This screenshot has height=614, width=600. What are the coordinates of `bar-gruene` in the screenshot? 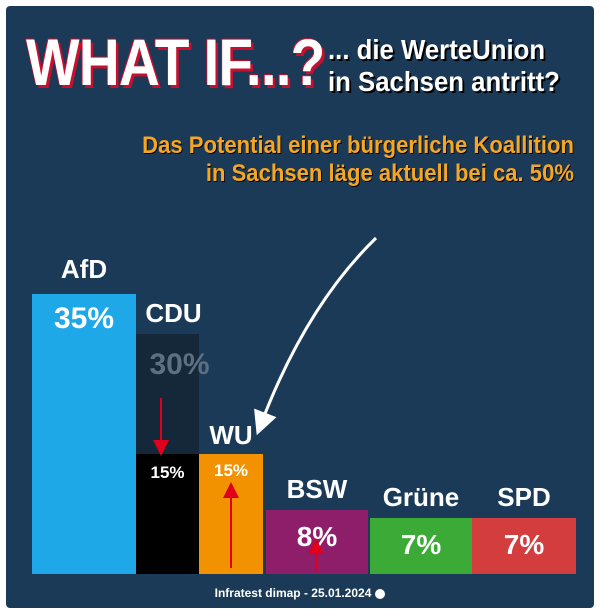 It's located at (421, 546).